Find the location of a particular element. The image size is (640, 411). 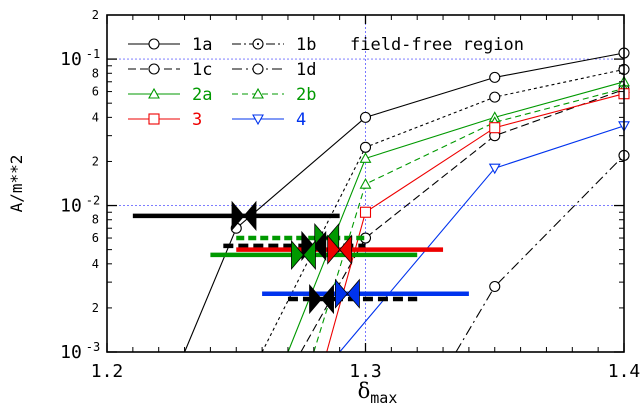

legend-label-3: 3 is located at coordinates (197, 120).